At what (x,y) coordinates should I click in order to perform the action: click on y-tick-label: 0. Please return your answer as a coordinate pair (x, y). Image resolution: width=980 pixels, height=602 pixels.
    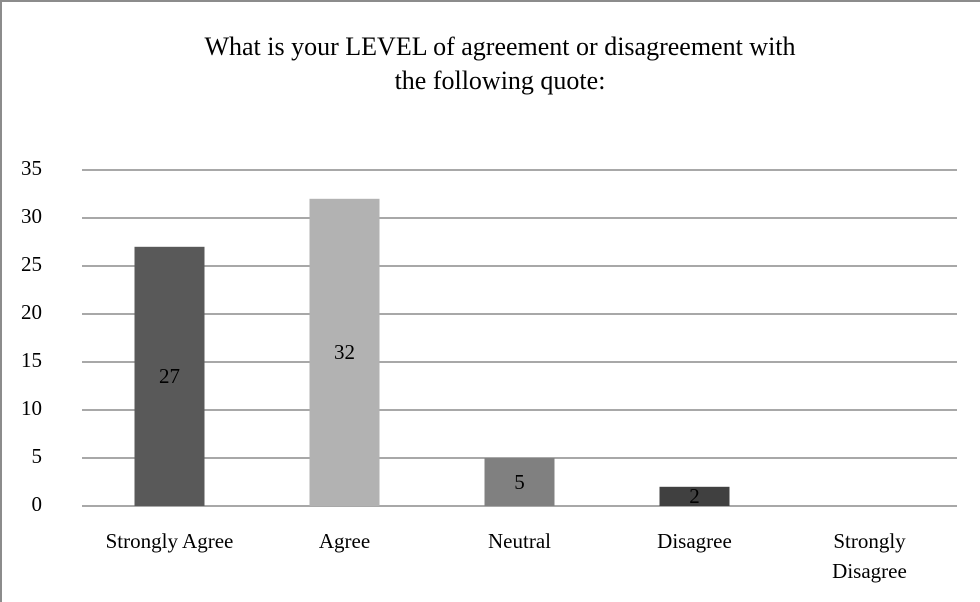
    Looking at the image, I should click on (37, 504).